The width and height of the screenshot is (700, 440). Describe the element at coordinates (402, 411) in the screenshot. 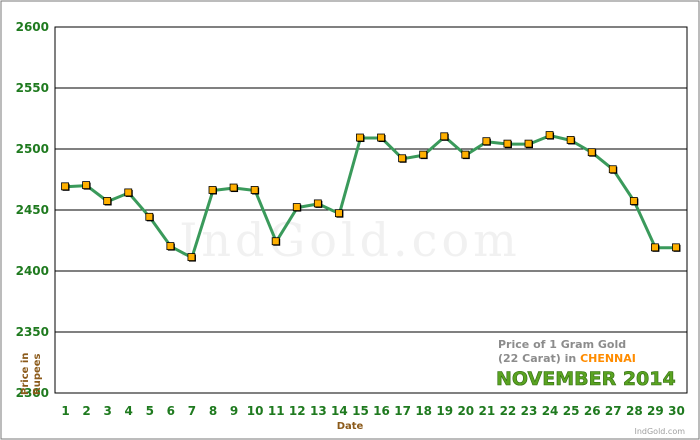

I see `x-tick-label: 17` at that location.